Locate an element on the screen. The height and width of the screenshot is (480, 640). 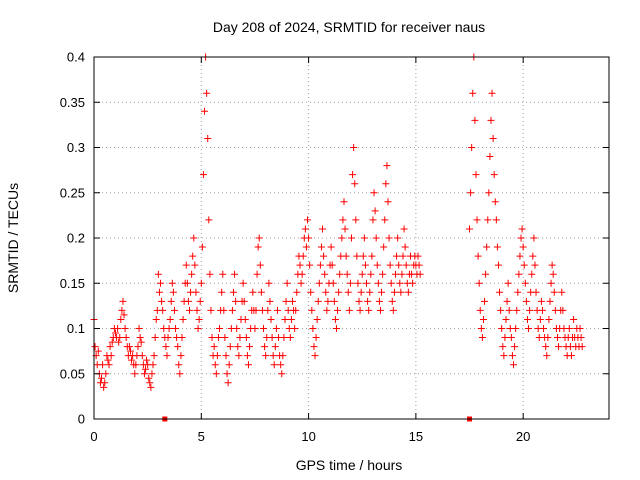
y-tick-label: 0.25 is located at coordinates (72, 192).